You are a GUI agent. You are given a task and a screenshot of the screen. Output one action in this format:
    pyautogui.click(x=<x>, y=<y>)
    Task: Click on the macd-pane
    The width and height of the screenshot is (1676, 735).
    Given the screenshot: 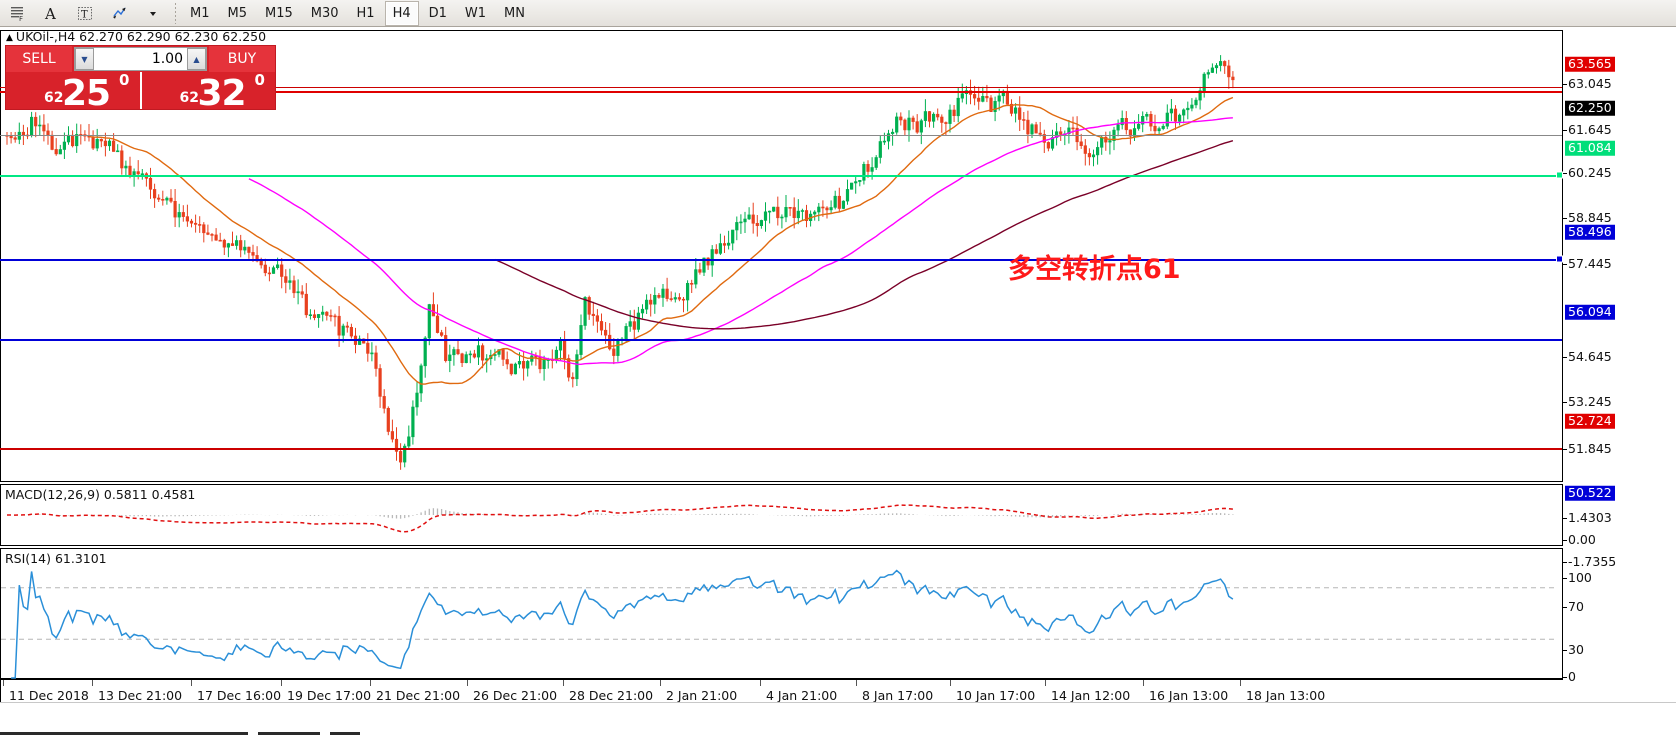 What is the action you would take?
    pyautogui.click(x=781, y=515)
    